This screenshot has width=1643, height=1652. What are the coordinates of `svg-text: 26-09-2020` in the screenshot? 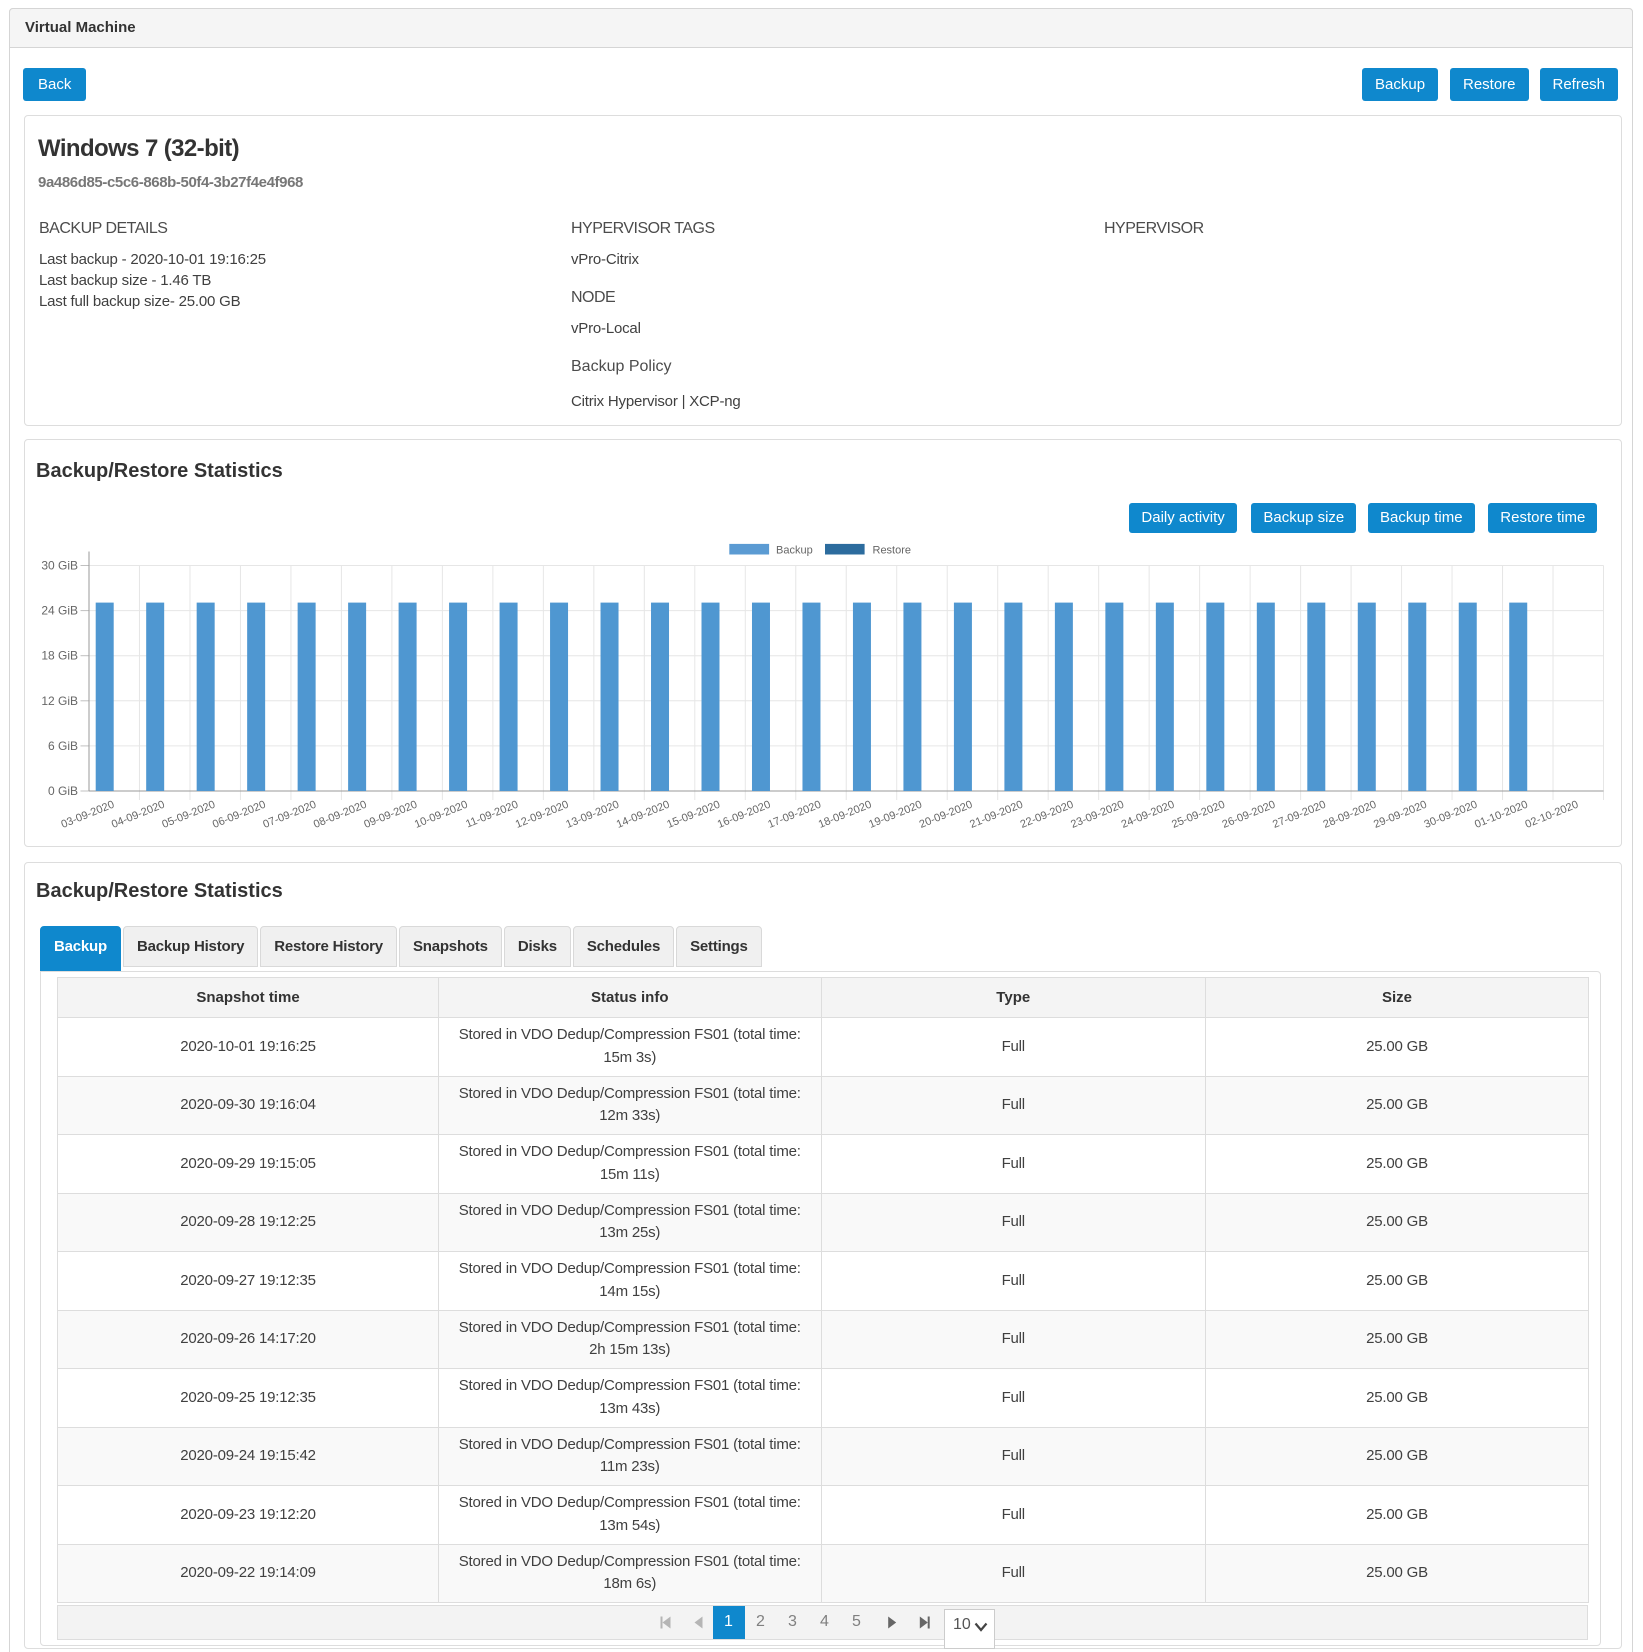 It's located at (1249, 815).